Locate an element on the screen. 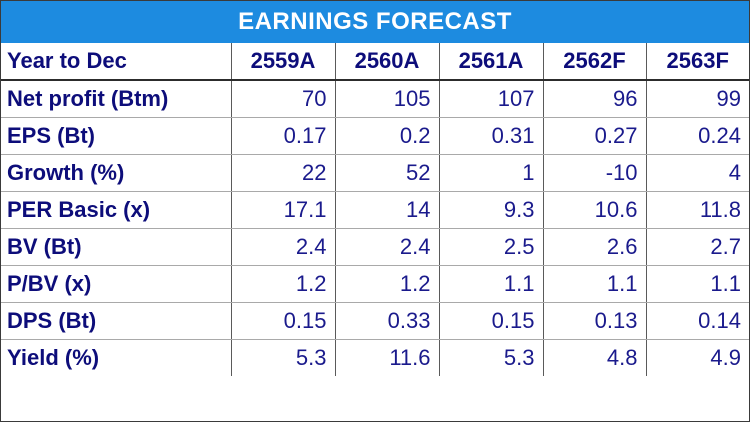  table-cell: 11.8 is located at coordinates (697, 210).